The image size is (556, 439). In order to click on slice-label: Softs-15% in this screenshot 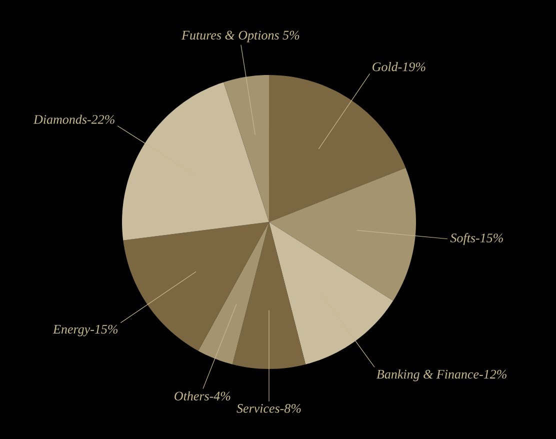, I will do `click(476, 239)`.